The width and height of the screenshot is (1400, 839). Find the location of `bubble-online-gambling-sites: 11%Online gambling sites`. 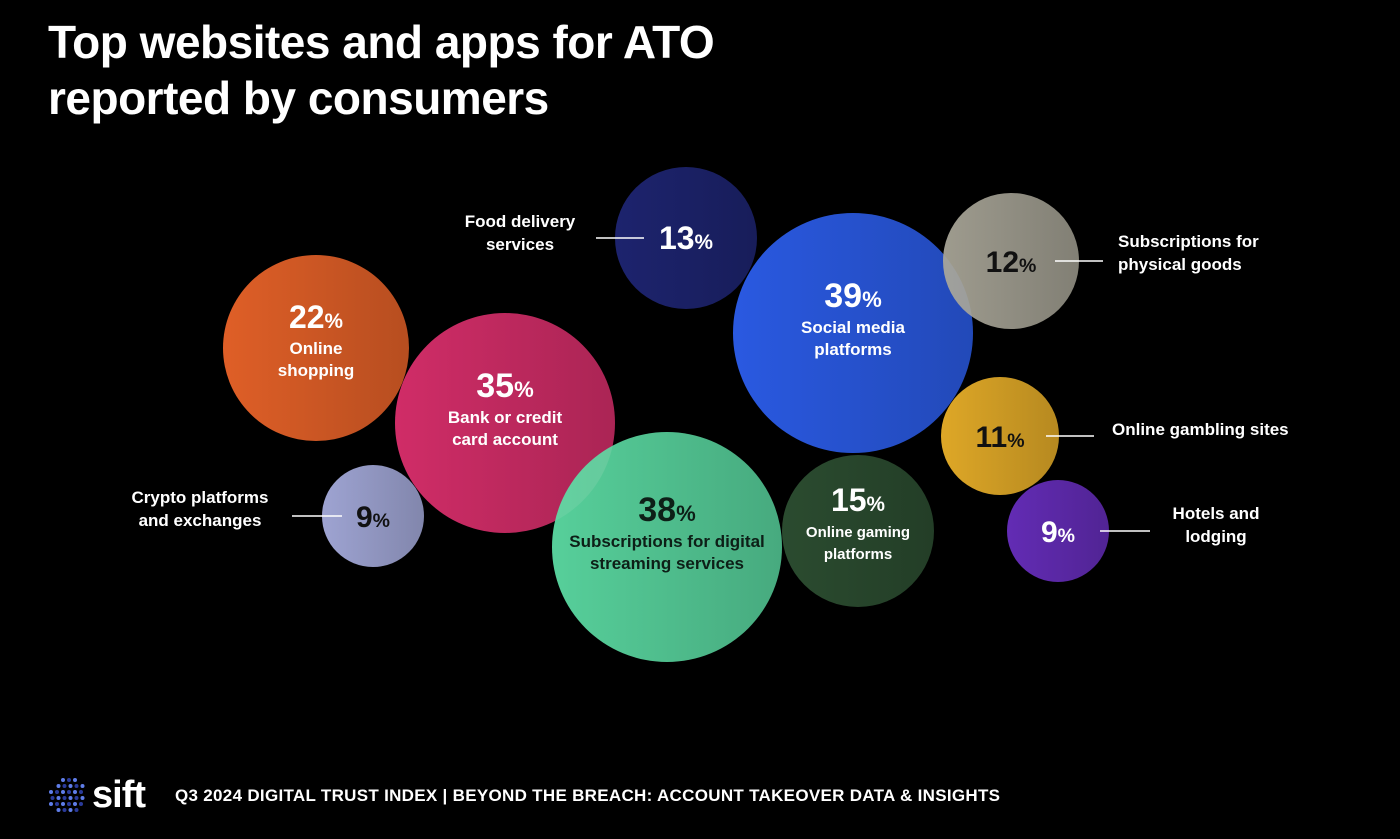

bubble-online-gambling-sites: 11%Online gambling sites is located at coordinates (1115, 436).